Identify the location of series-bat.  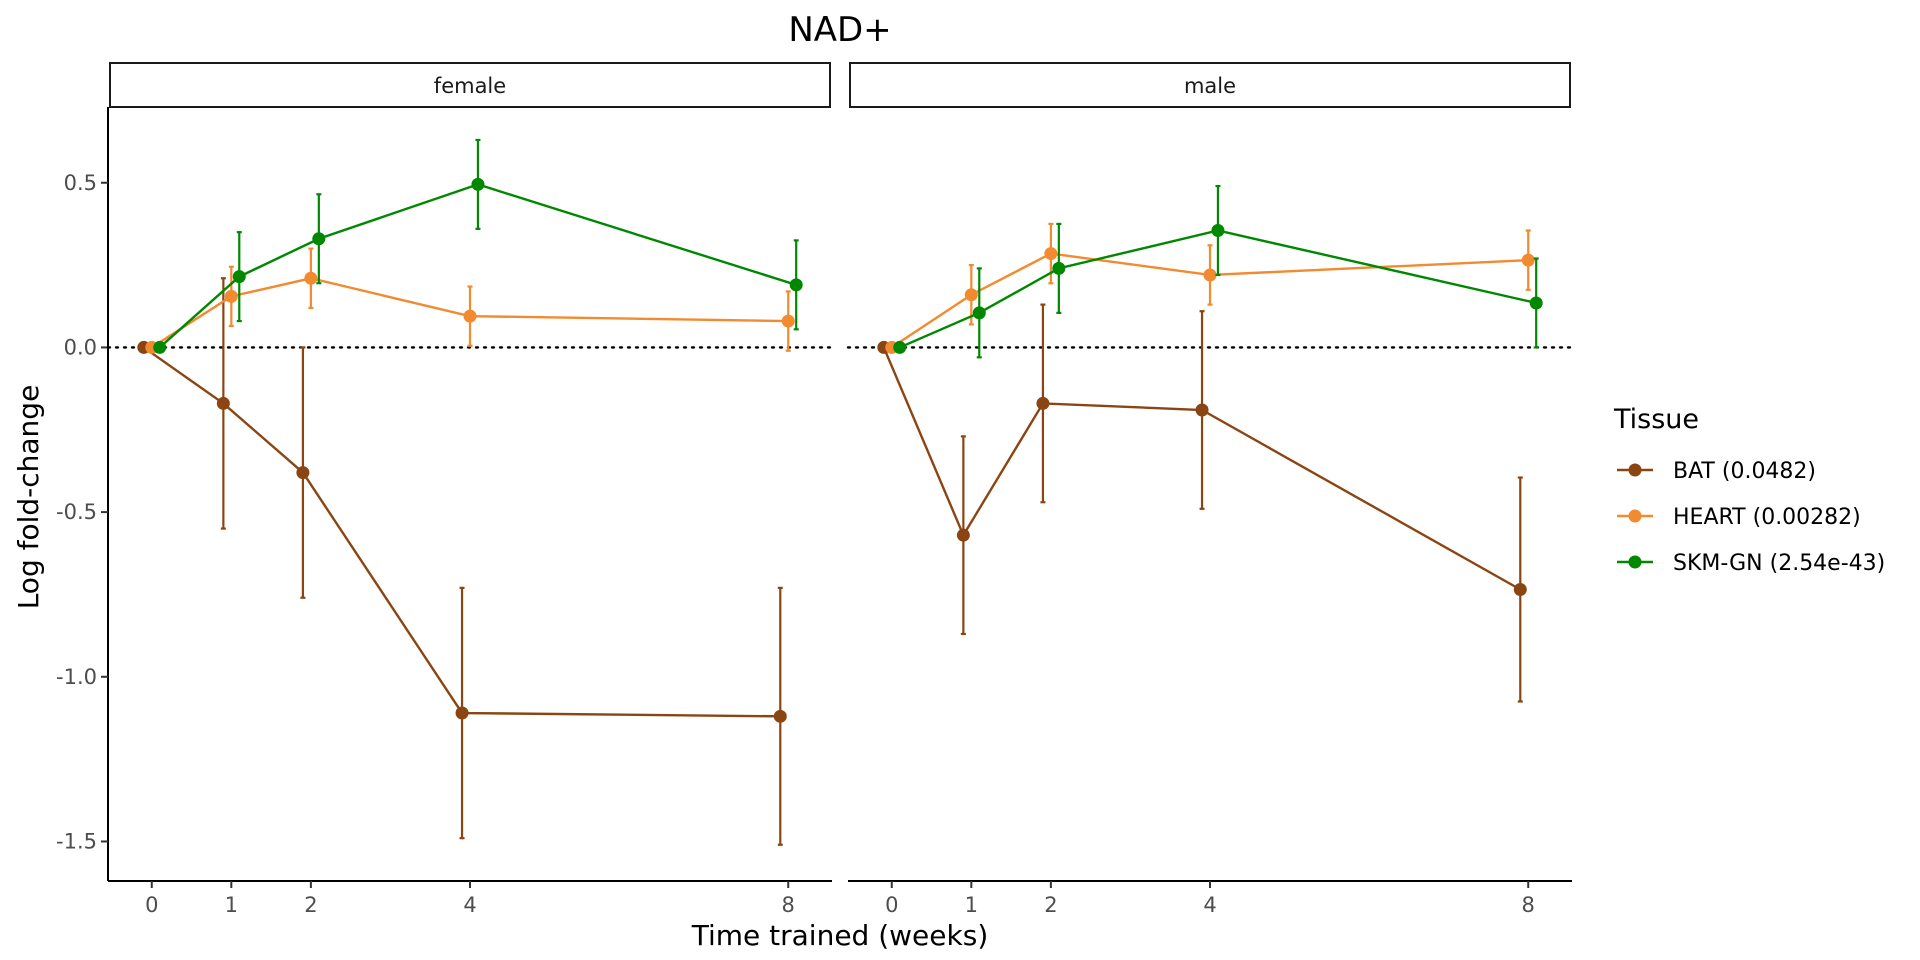
(1202, 503).